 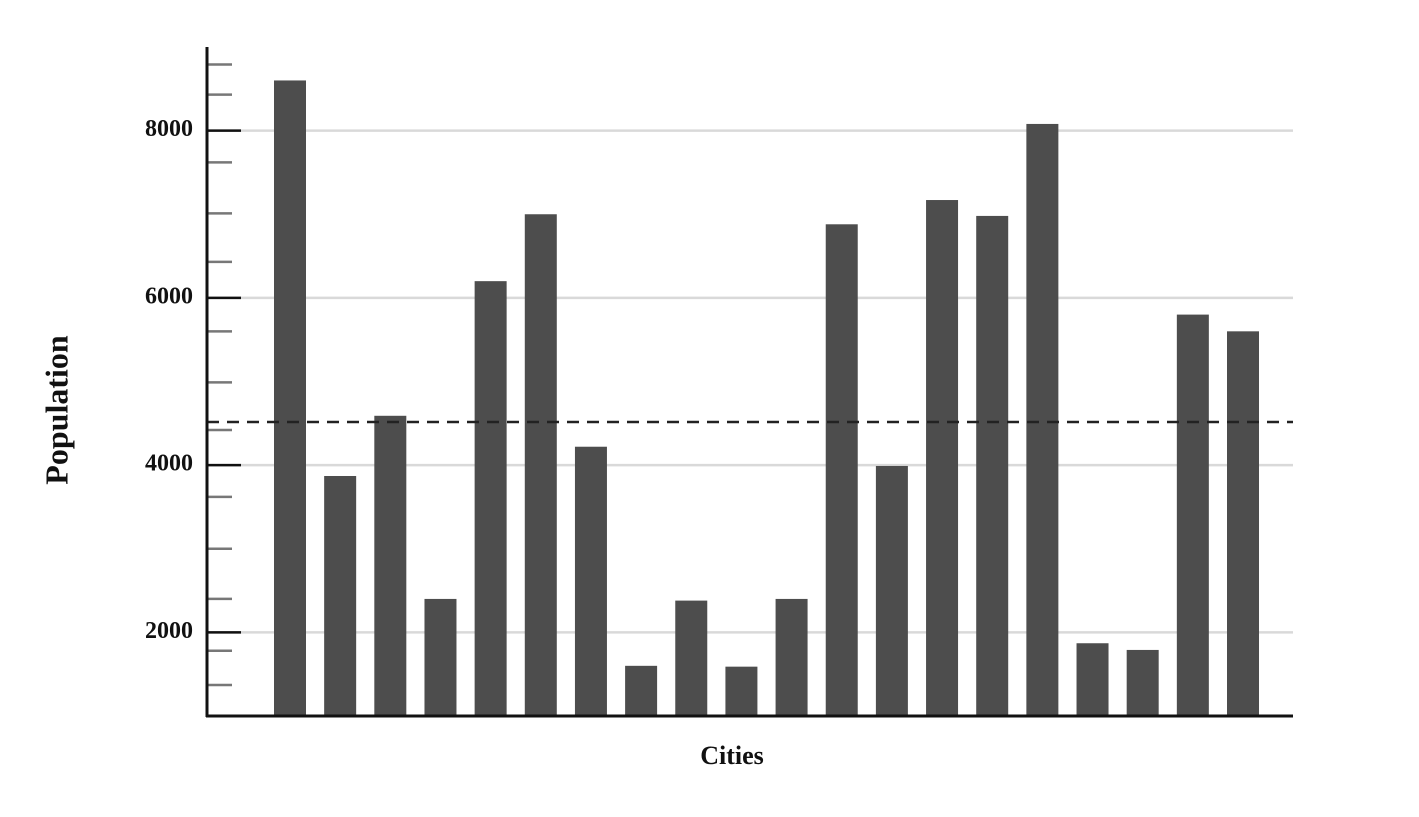 What do you see at coordinates (56, 410) in the screenshot?
I see `y-axis-label: Population` at bounding box center [56, 410].